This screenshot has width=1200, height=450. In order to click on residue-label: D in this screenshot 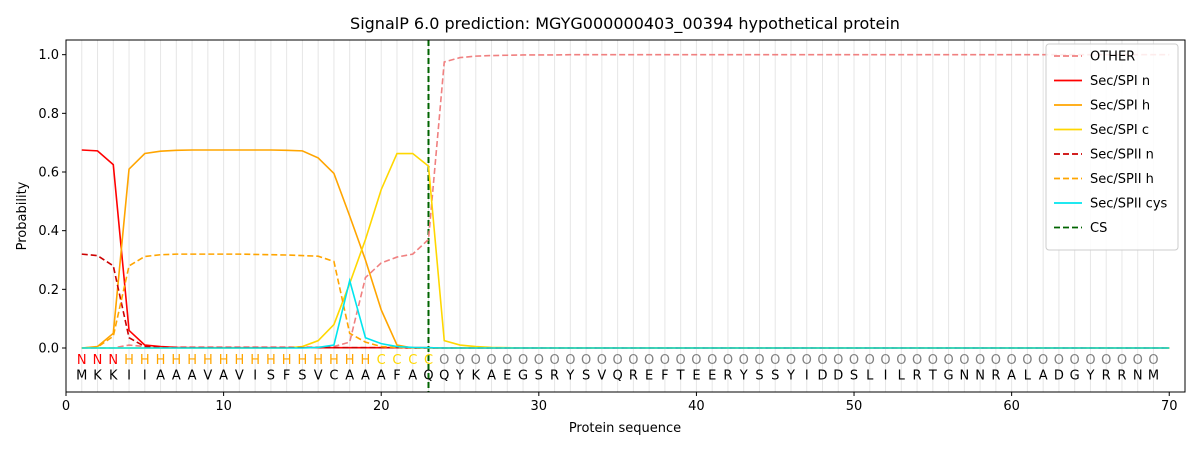, I will do `click(1059, 376)`.